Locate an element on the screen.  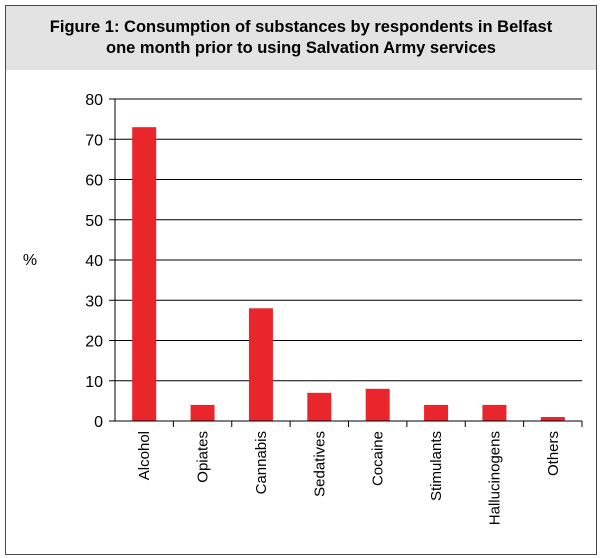
y-tick-label: 30 is located at coordinates (94, 301).